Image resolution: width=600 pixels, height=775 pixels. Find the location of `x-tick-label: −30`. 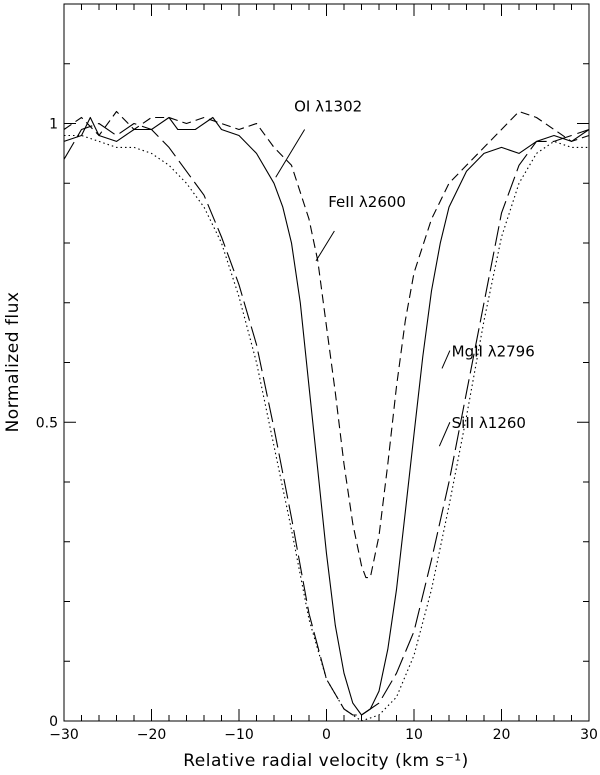

x-tick-label: −30 is located at coordinates (64, 735).